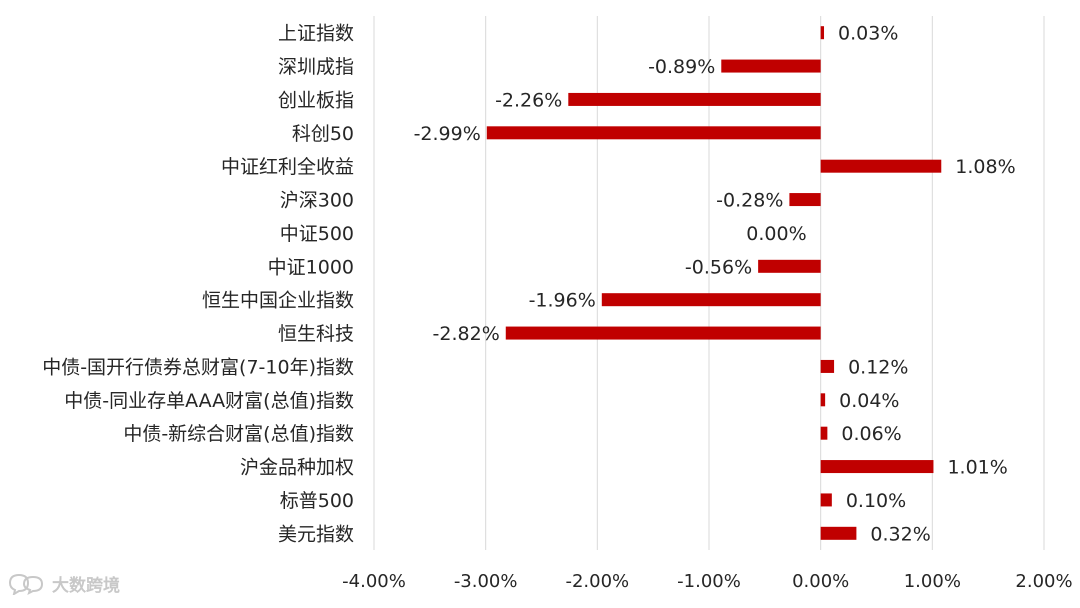 The width and height of the screenshot is (1080, 608). I want to click on watermark: 大数跨境, so click(64, 583).